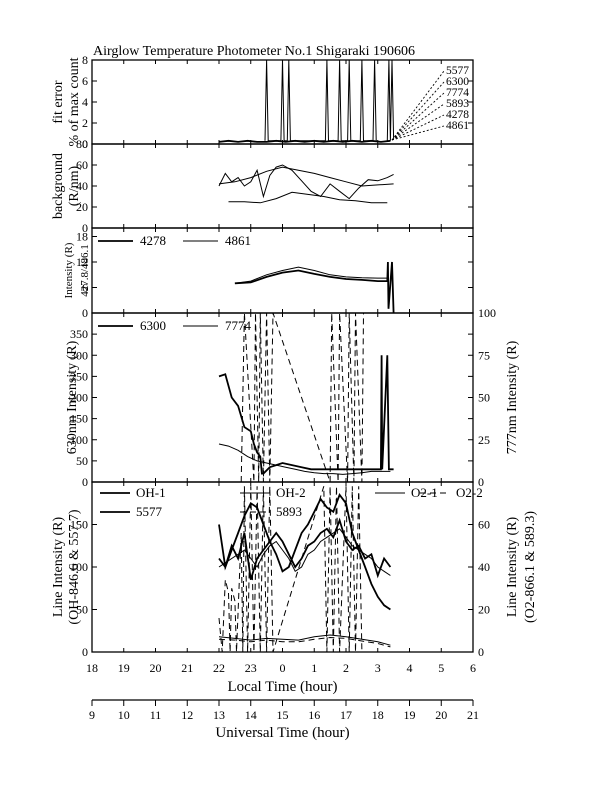  Describe the element at coordinates (487, 313) in the screenshot. I see `y-tick-label-right: 100` at that location.